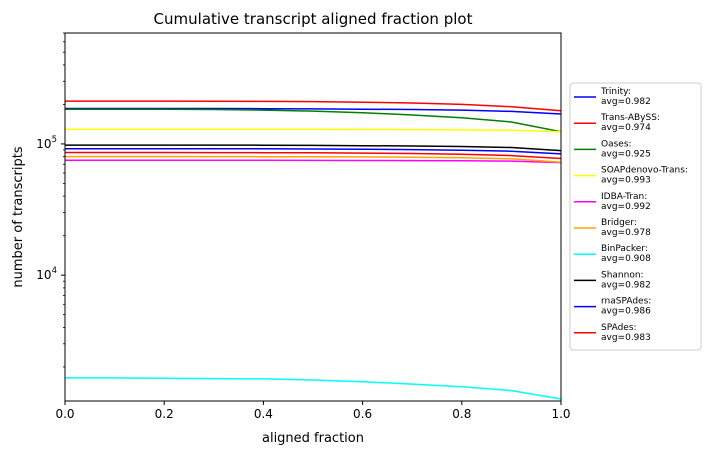 This screenshot has width=710, height=455. What do you see at coordinates (626, 202) in the screenshot?
I see `legend-label-4: IDBA-Tran: avg=0.992` at bounding box center [626, 202].